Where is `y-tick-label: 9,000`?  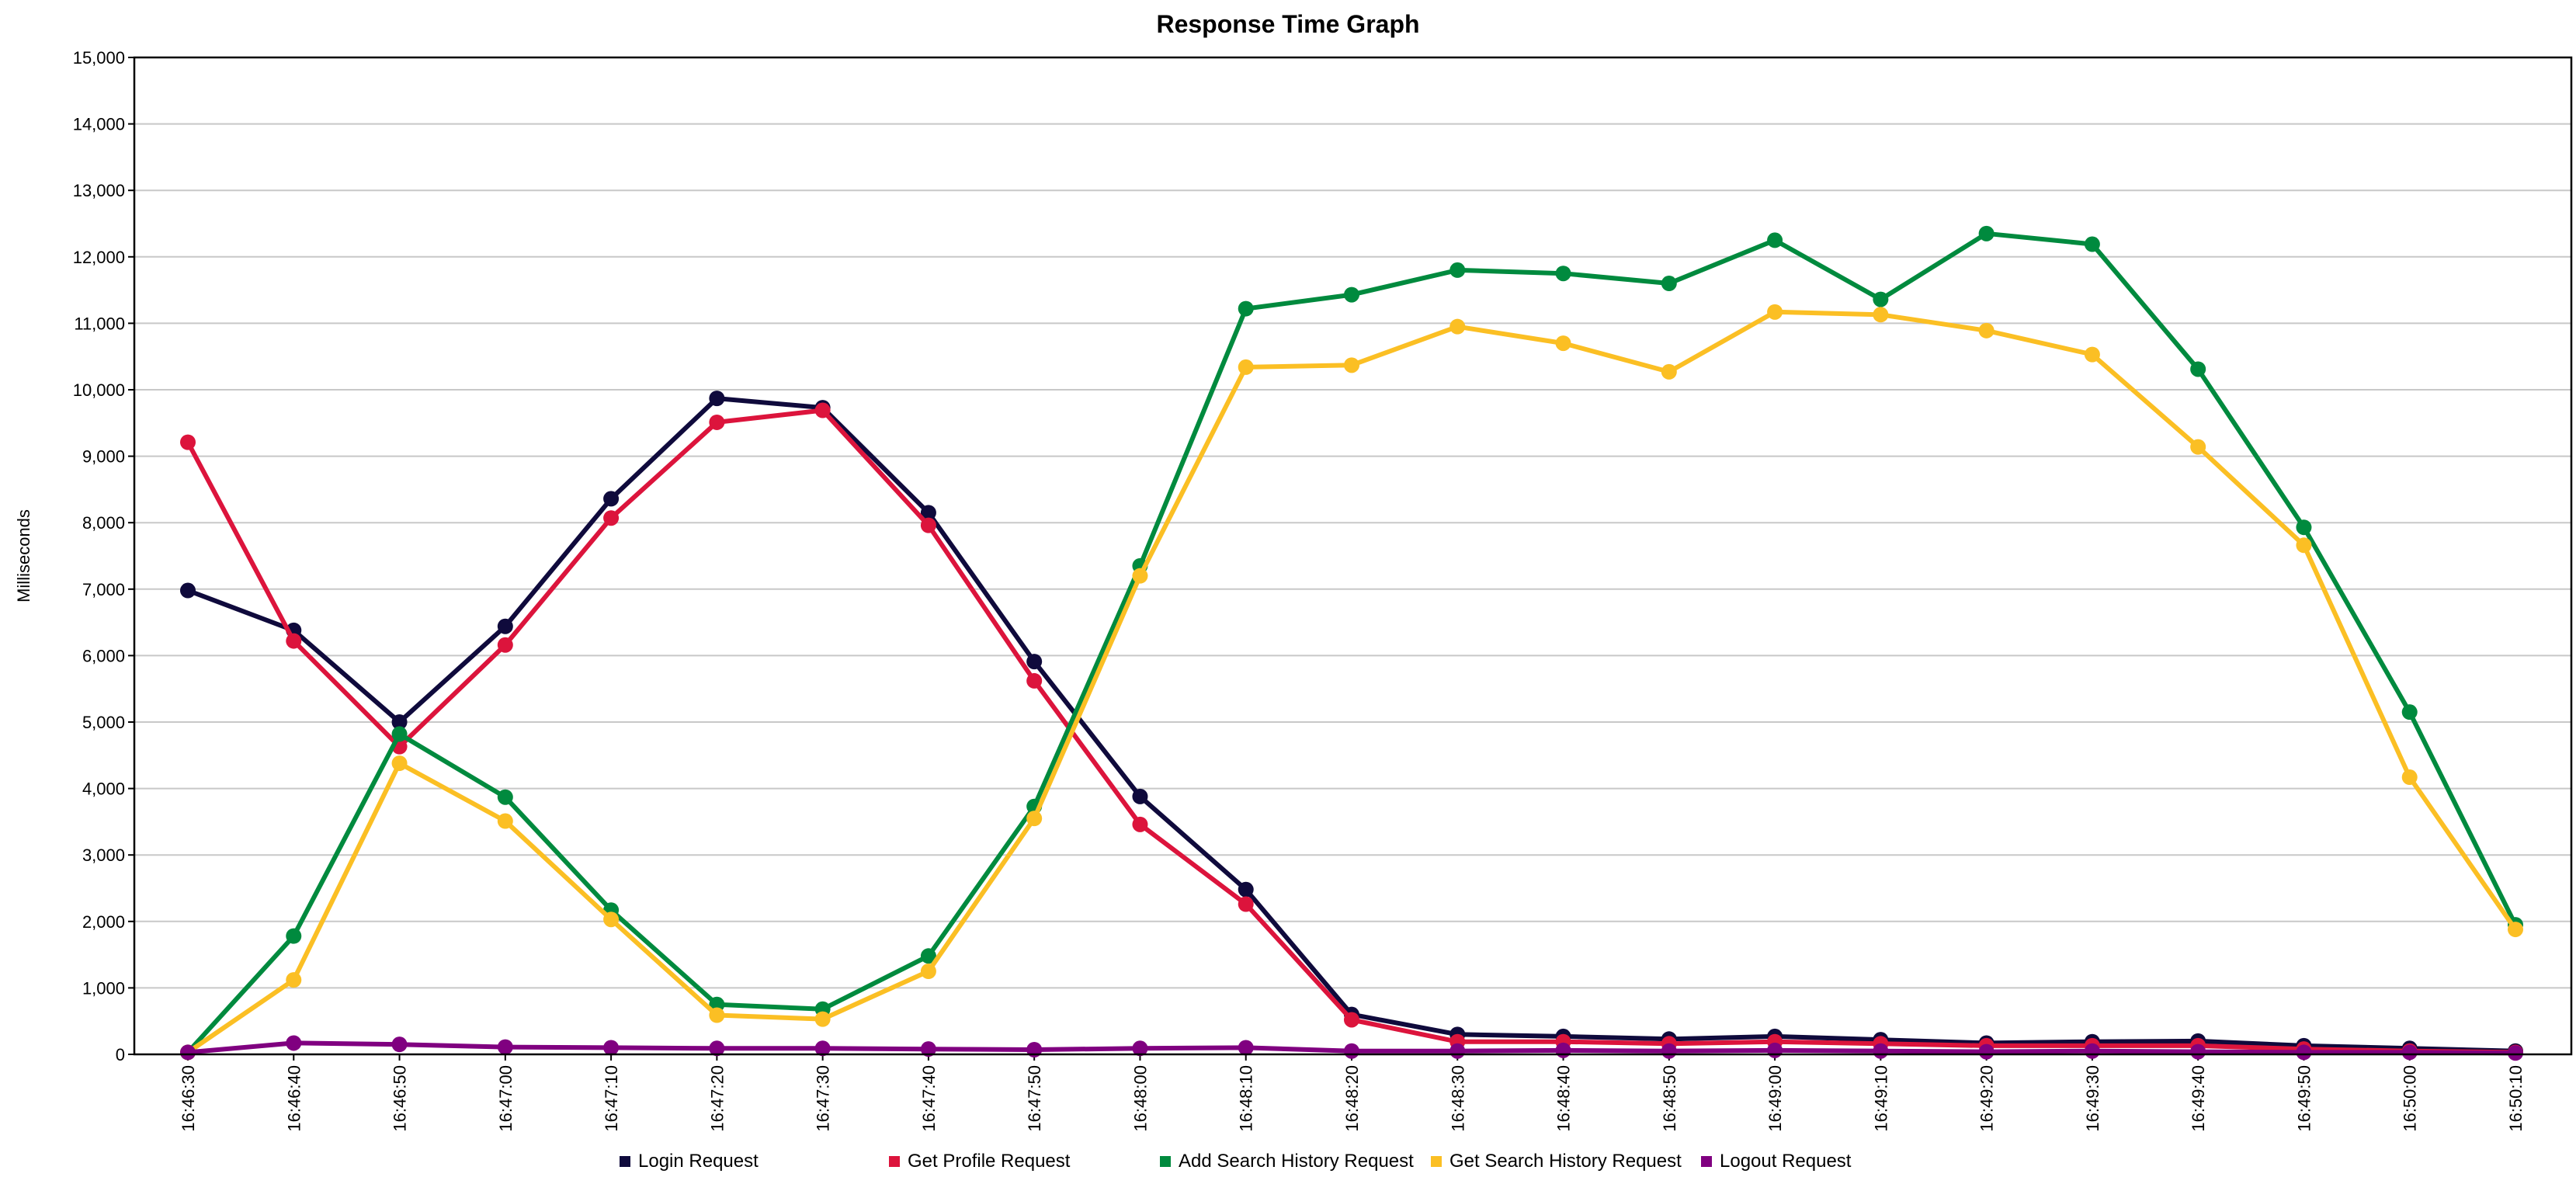
y-tick-label: 9,000 is located at coordinates (103, 457).